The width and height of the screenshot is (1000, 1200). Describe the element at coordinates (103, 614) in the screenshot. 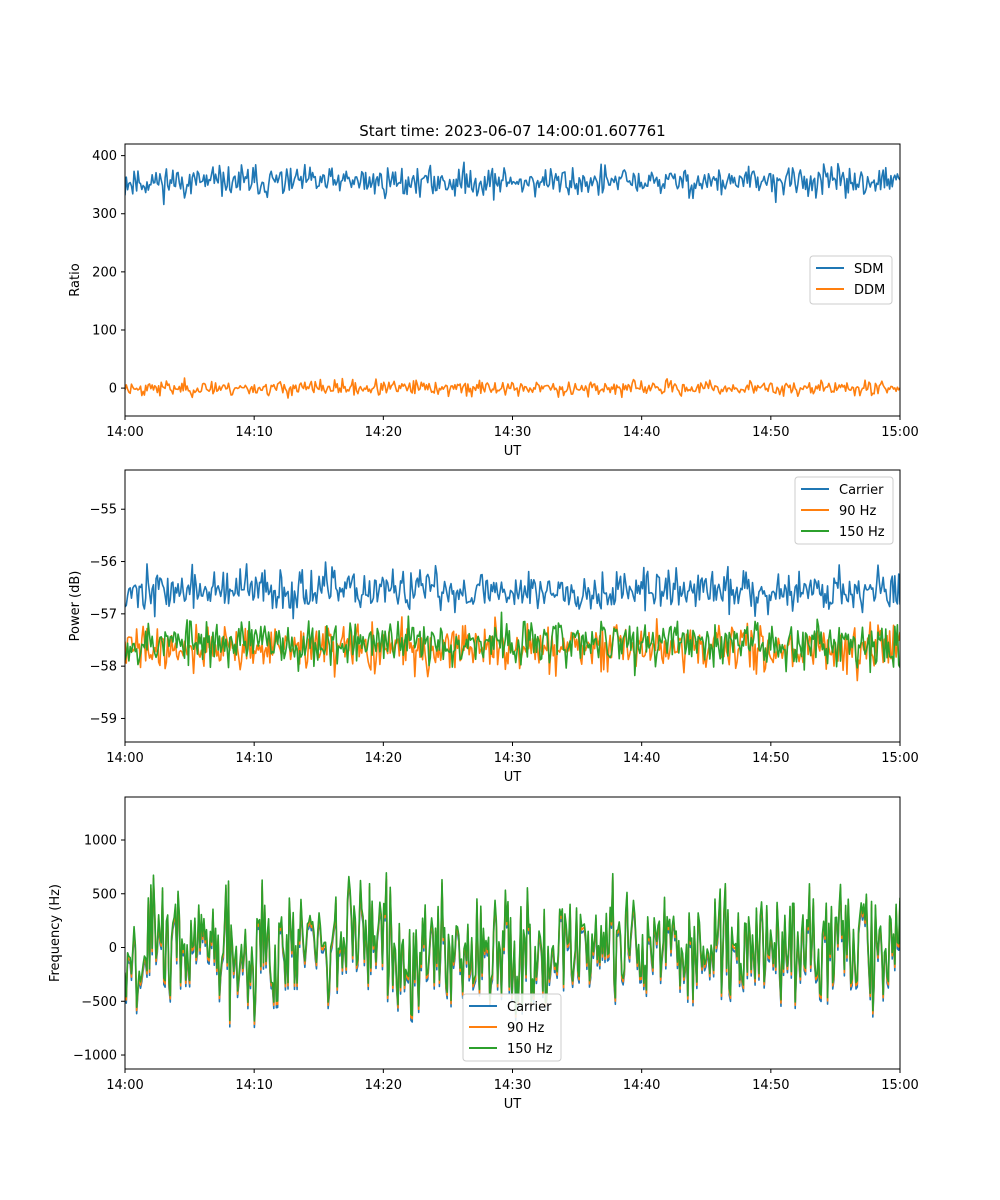

I see `y-tick-label: −57` at that location.